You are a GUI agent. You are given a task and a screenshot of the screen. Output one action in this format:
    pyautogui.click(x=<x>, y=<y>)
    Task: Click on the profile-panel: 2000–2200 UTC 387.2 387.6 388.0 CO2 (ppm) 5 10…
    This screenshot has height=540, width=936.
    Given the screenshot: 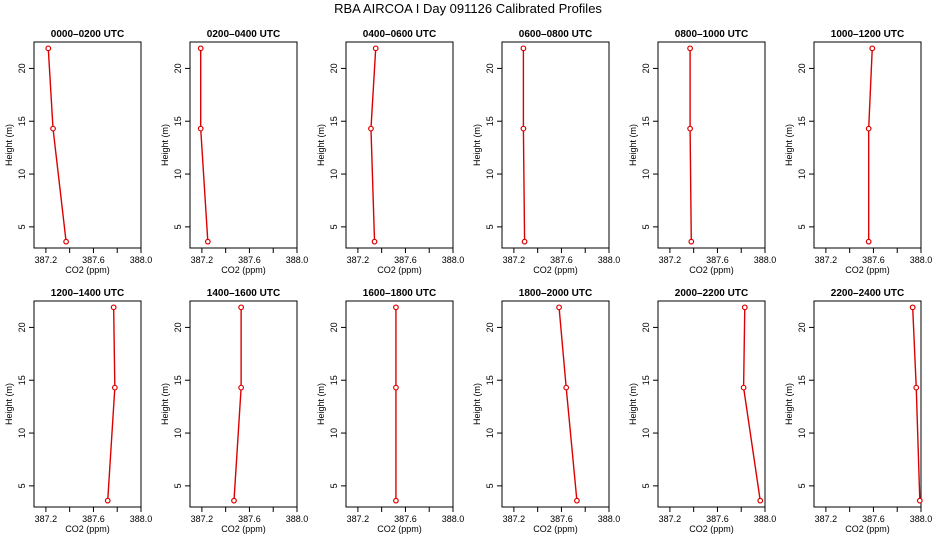 What is the action you would take?
    pyautogui.click(x=702, y=411)
    